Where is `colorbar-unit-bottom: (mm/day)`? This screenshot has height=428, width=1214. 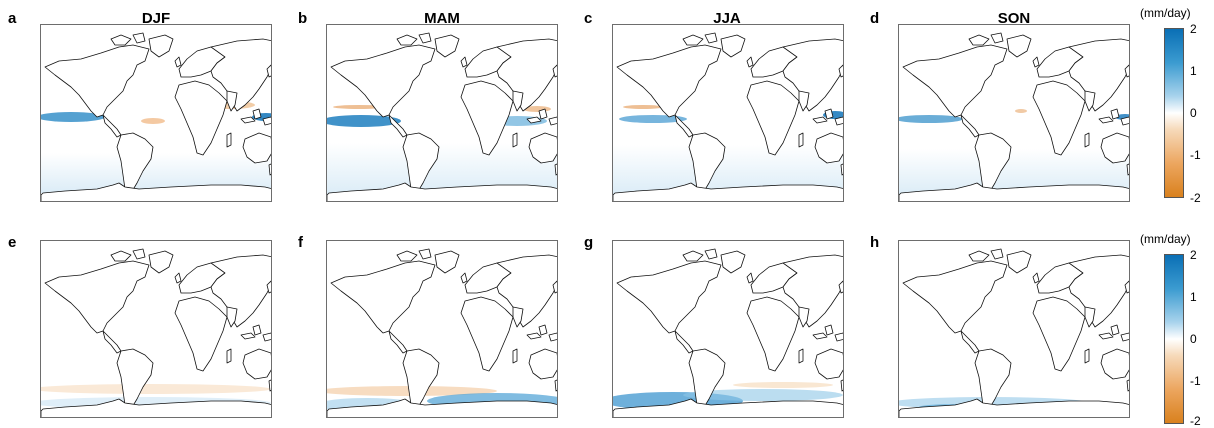
colorbar-unit-bottom: (mm/day) is located at coordinates (1165, 239).